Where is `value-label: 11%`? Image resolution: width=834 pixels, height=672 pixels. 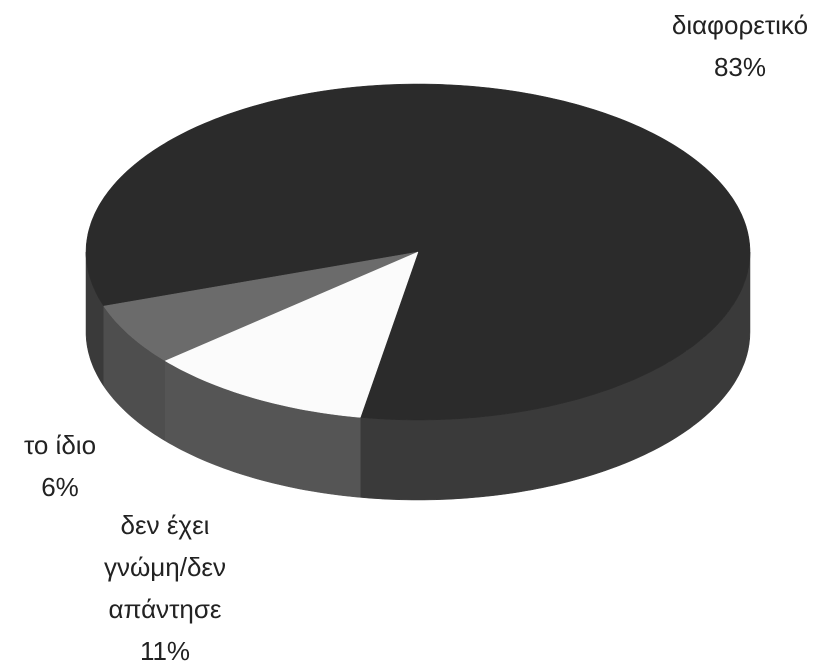 value-label: 11% is located at coordinates (165, 651).